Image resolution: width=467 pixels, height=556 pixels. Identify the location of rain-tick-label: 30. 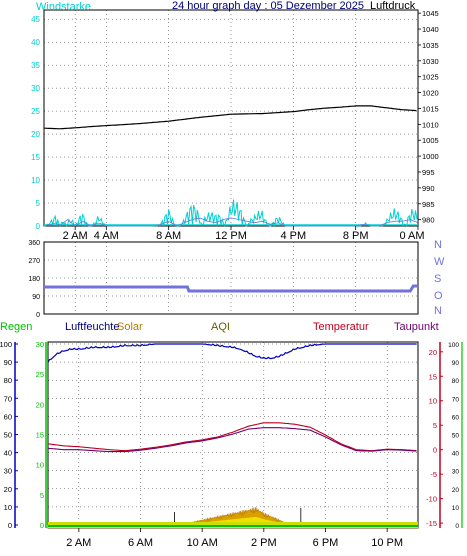
(40, 344).